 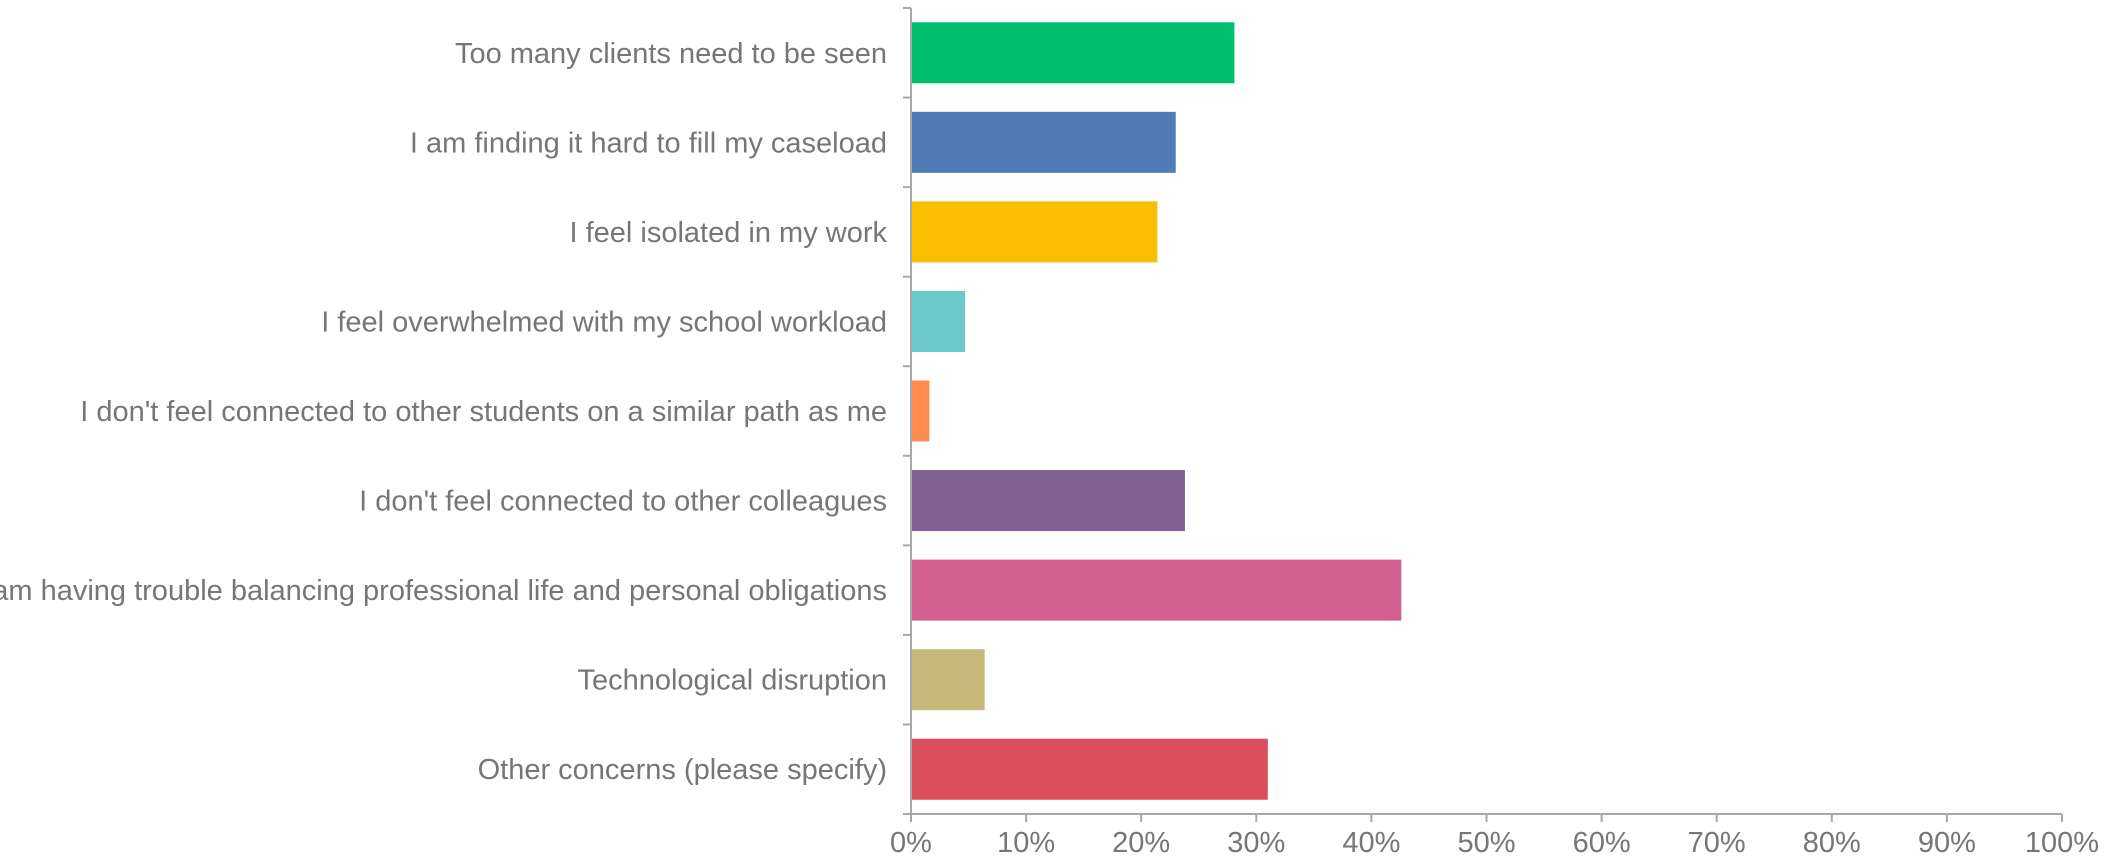 I want to click on x-tick-label-1: 10%, so click(x=1026, y=843).